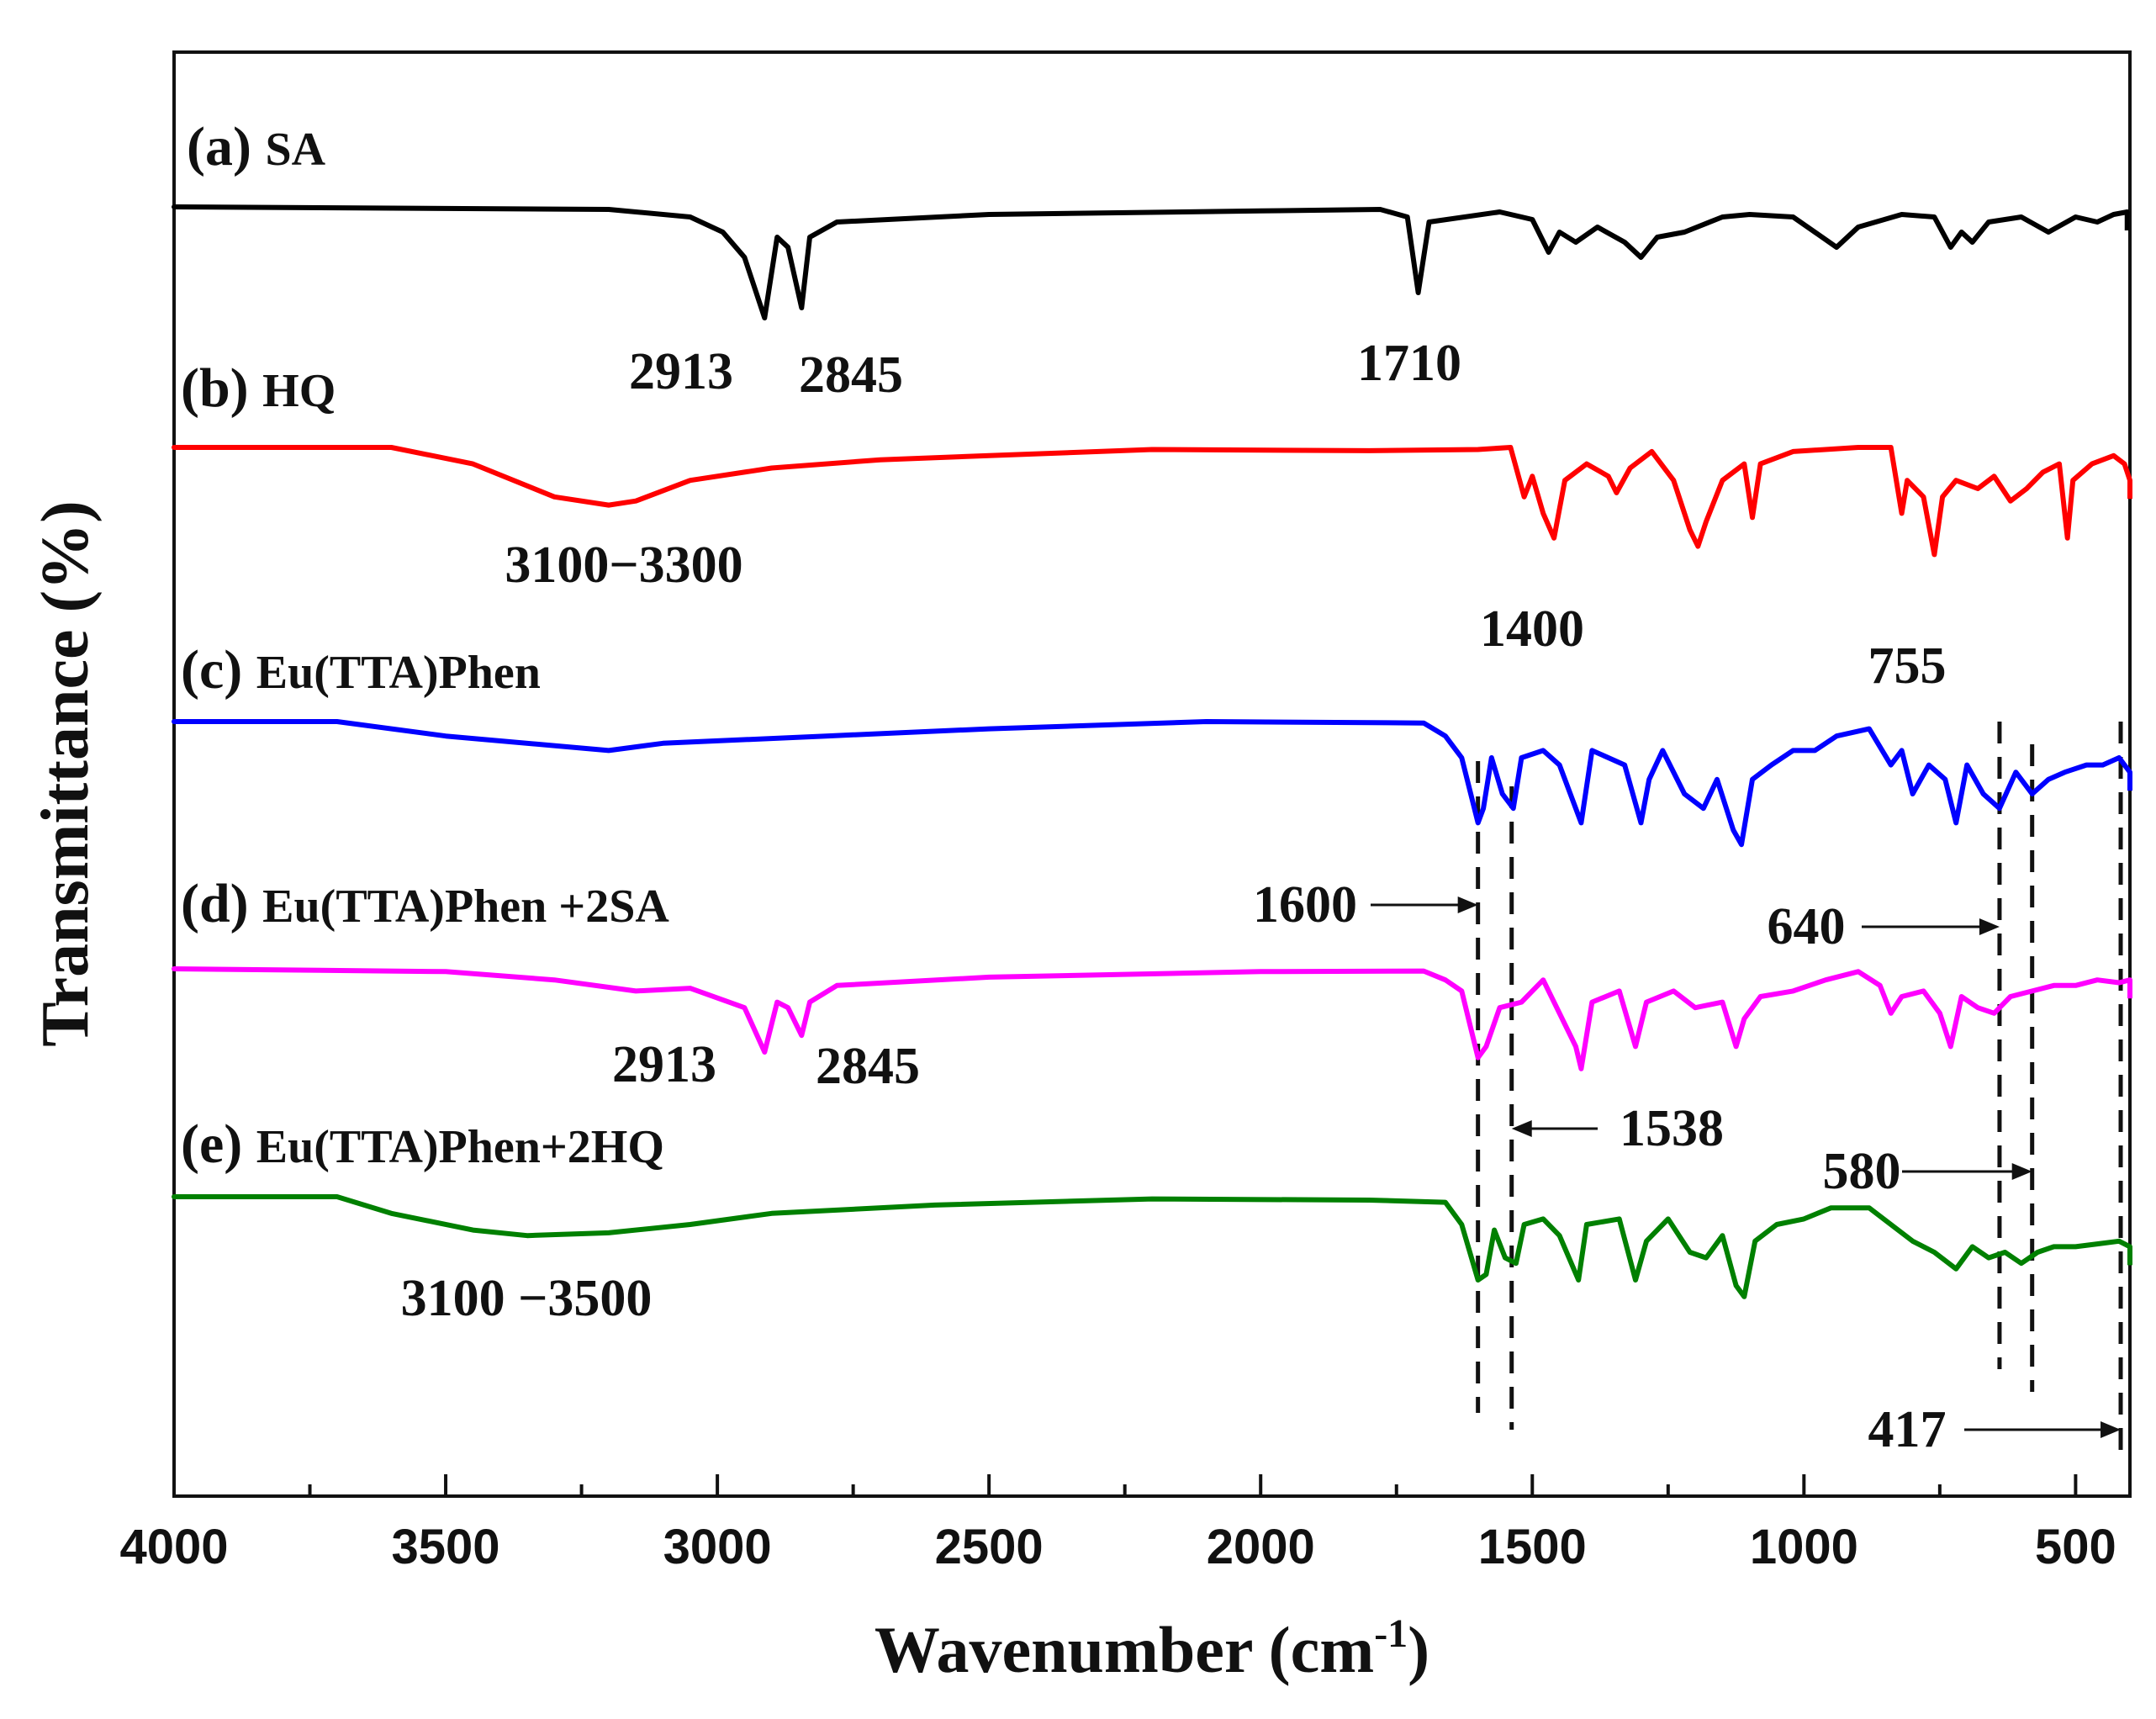 The height and width of the screenshot is (1719, 2156). Describe the element at coordinates (1409, 363) in the screenshot. I see `annotation-label: 1710` at that location.